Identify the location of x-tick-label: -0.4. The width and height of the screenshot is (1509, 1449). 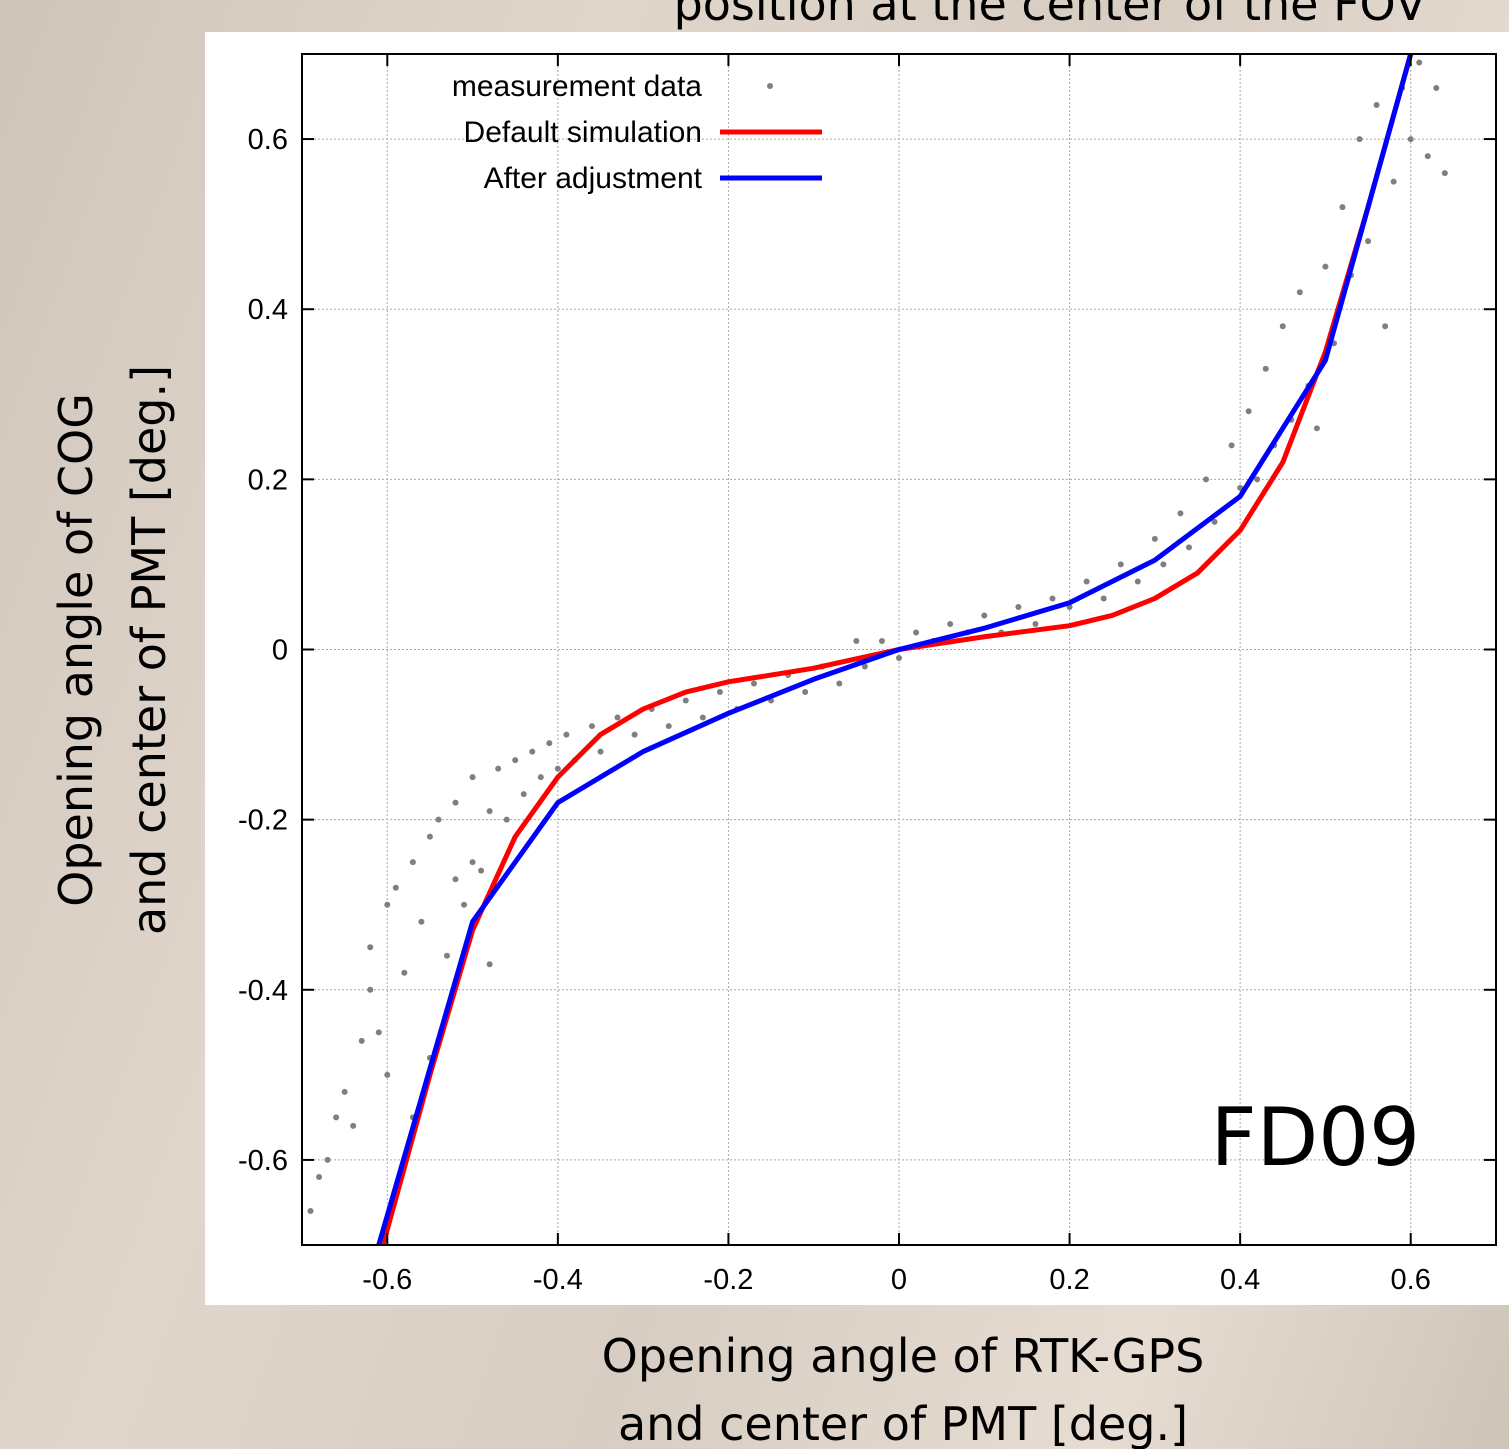
(558, 1280).